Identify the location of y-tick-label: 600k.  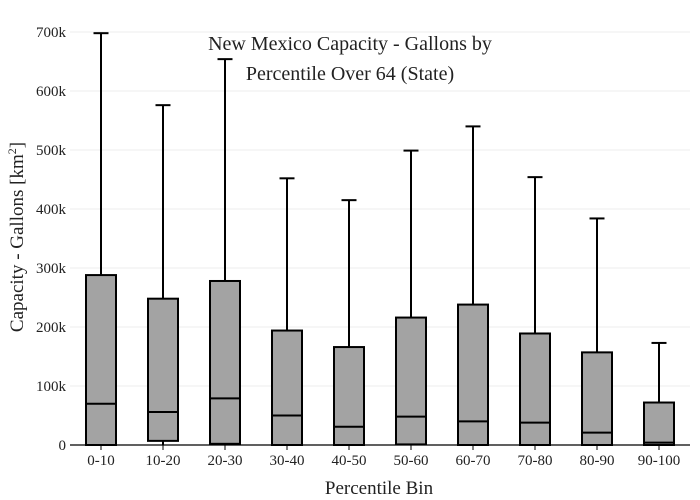
(51, 92).